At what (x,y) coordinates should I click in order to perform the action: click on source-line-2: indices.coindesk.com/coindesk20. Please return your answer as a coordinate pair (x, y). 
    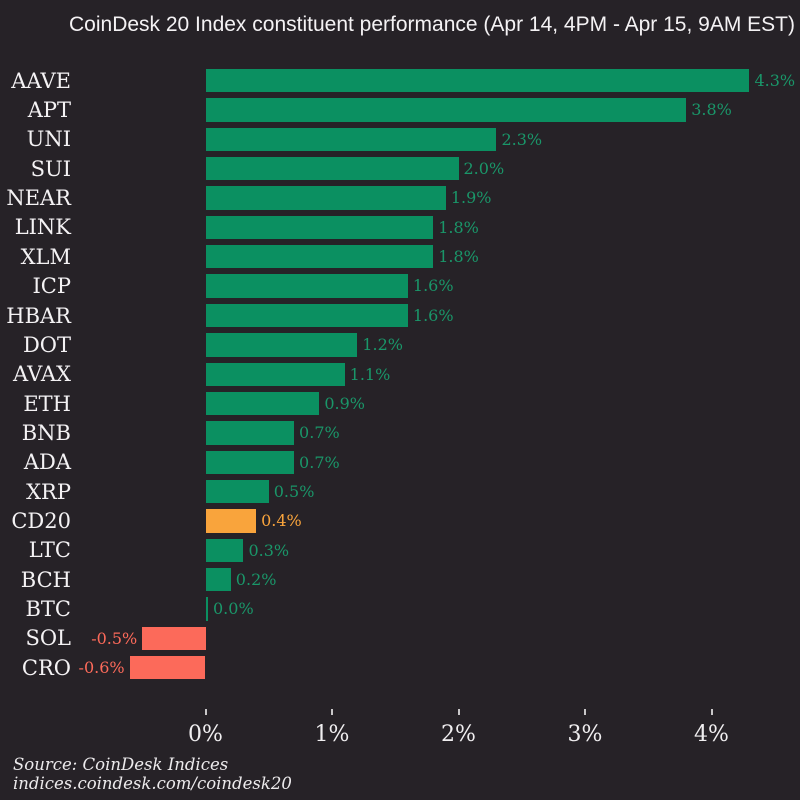
    Looking at the image, I should click on (152, 783).